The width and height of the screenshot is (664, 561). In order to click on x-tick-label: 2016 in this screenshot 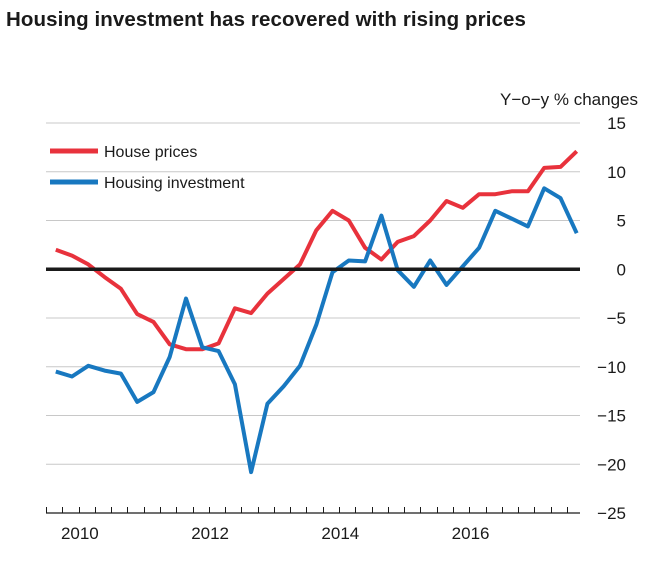, I will do `click(471, 533)`.